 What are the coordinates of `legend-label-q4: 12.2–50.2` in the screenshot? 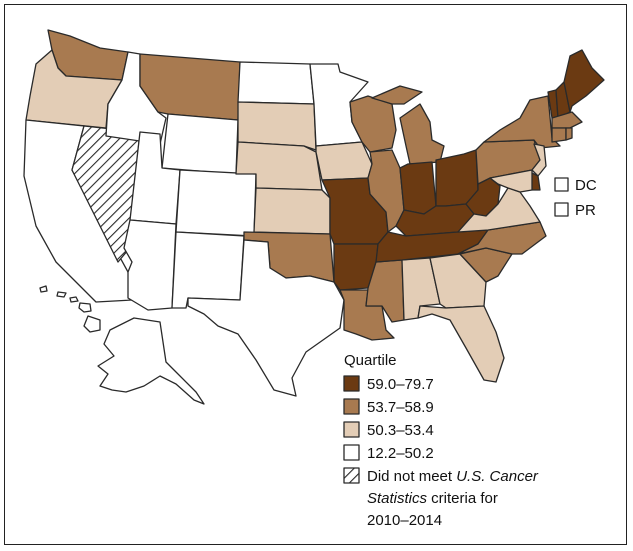 It's located at (400, 453).